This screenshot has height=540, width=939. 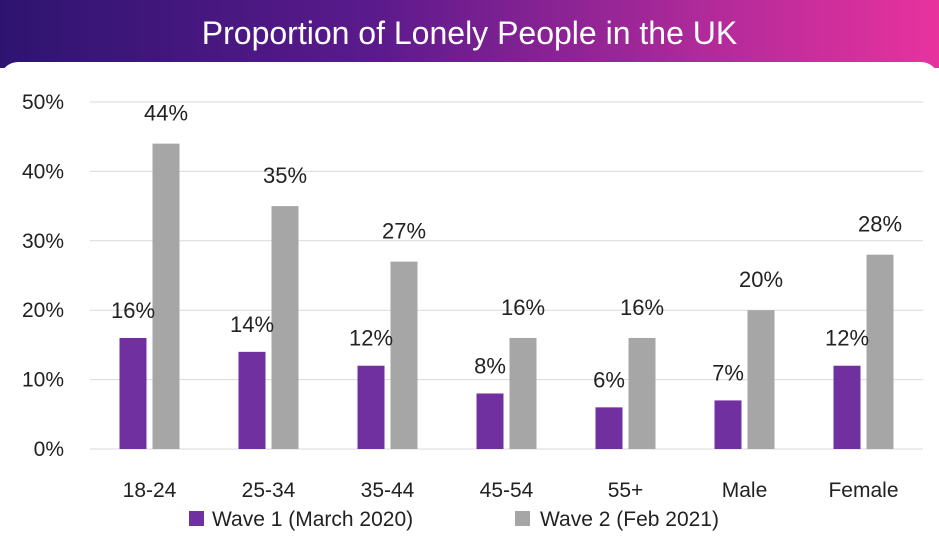 I want to click on wave1-data-label: 8%, so click(x=490, y=365).